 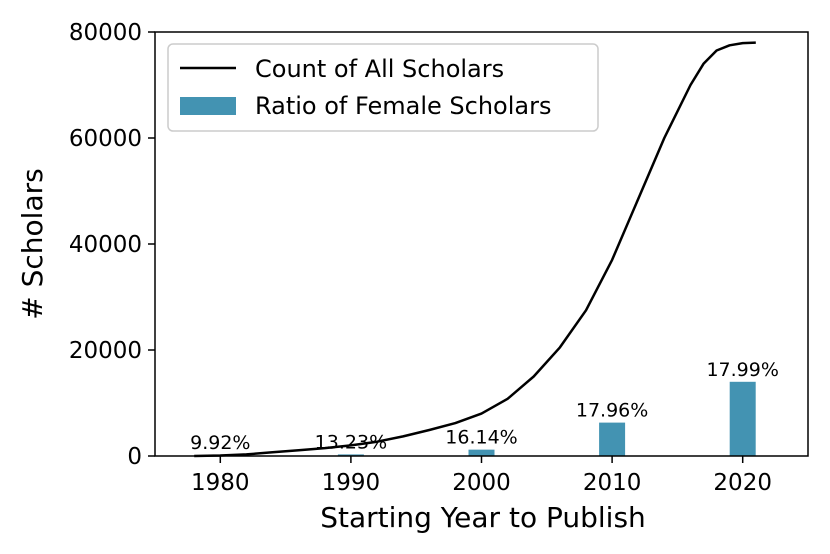 What do you see at coordinates (612, 483) in the screenshot?
I see `x-tick-label-2010: 2010` at bounding box center [612, 483].